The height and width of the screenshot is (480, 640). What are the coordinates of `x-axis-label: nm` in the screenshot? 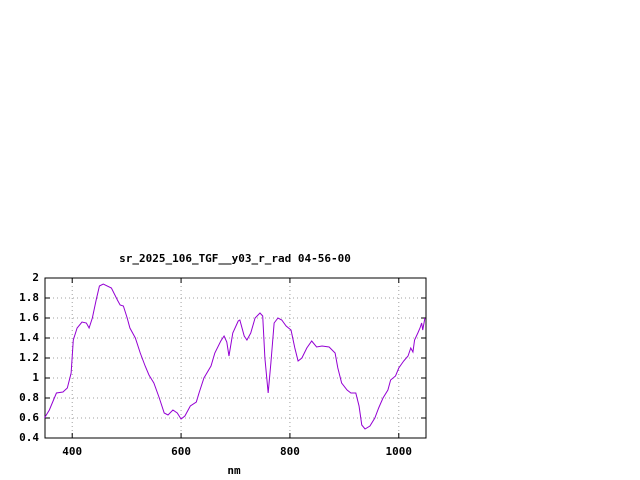 It's located at (234, 470).